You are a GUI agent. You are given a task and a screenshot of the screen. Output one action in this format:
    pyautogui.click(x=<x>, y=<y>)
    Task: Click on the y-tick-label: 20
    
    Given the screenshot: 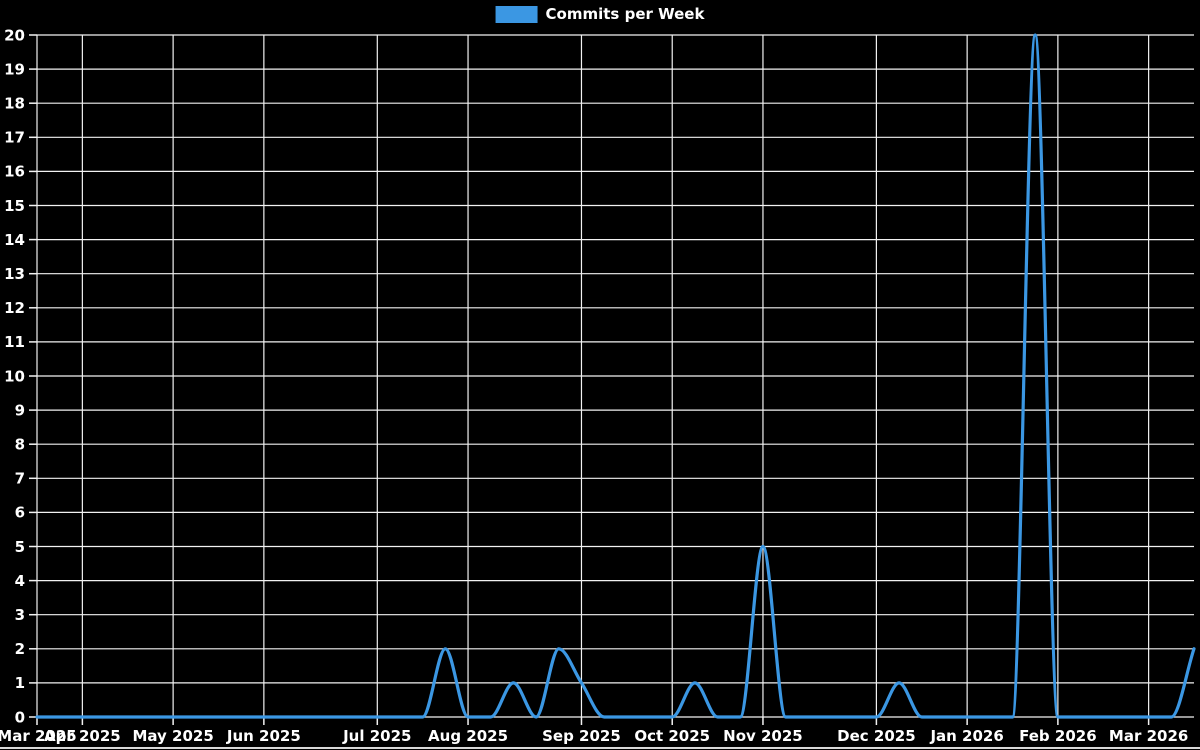 What is the action you would take?
    pyautogui.click(x=14, y=35)
    